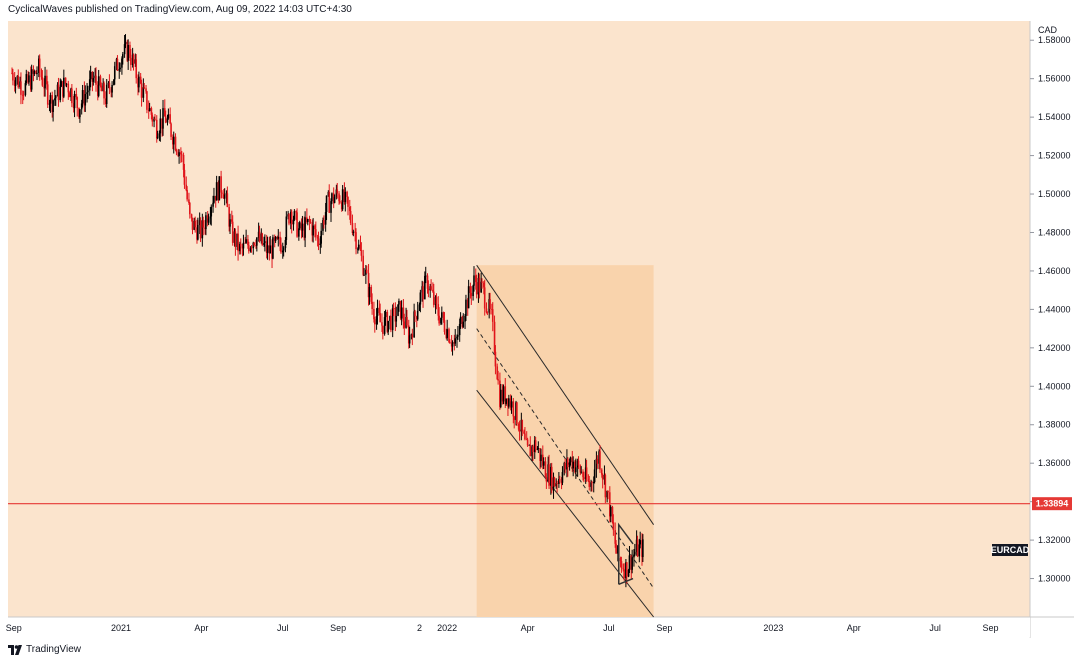  Describe the element at coordinates (773, 628) in the screenshot. I see `x-tick-label: 2023` at that location.